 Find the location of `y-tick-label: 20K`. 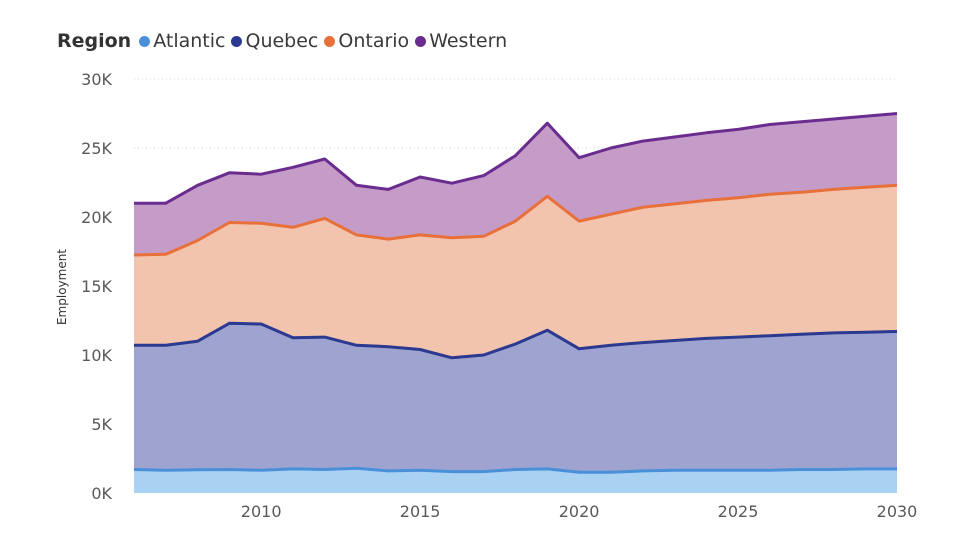

y-tick-label: 20K is located at coordinates (96, 217).